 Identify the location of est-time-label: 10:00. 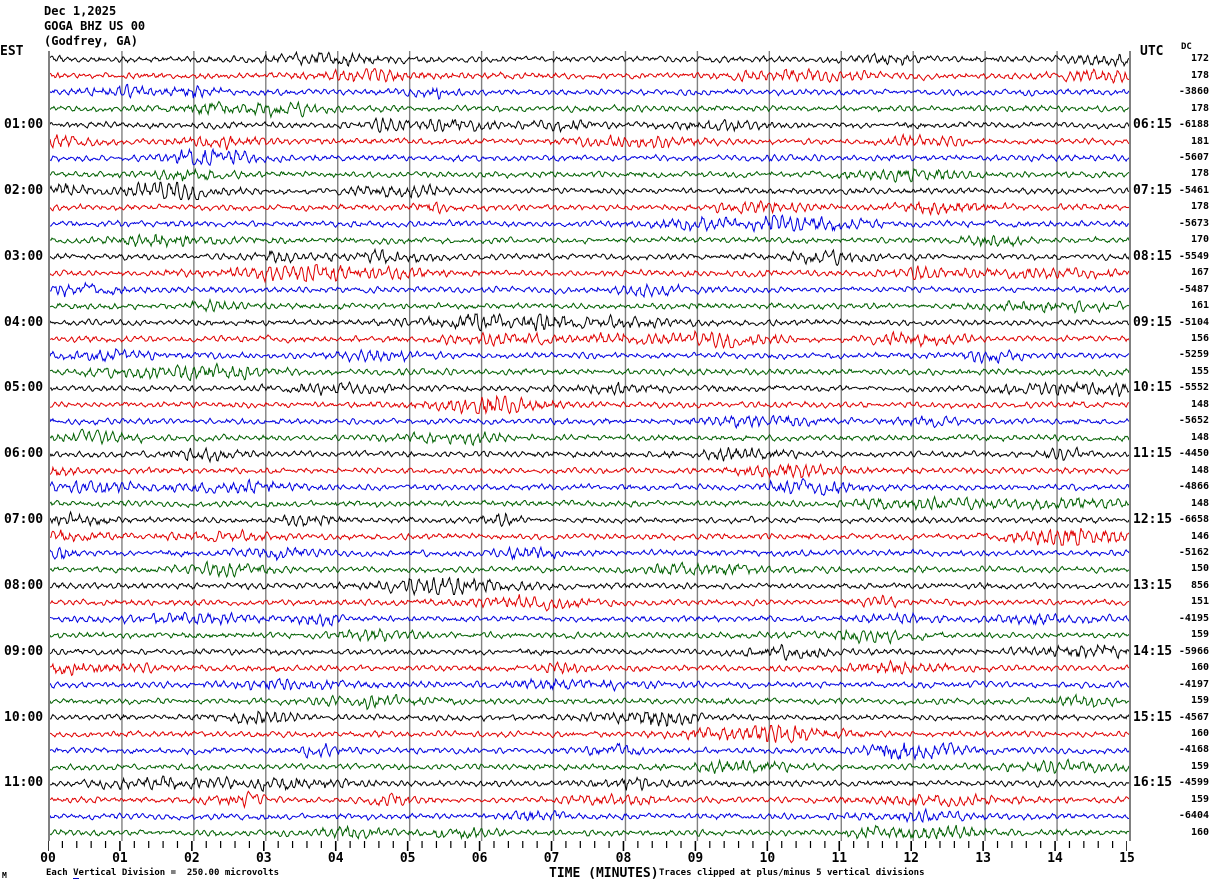
(24, 717).